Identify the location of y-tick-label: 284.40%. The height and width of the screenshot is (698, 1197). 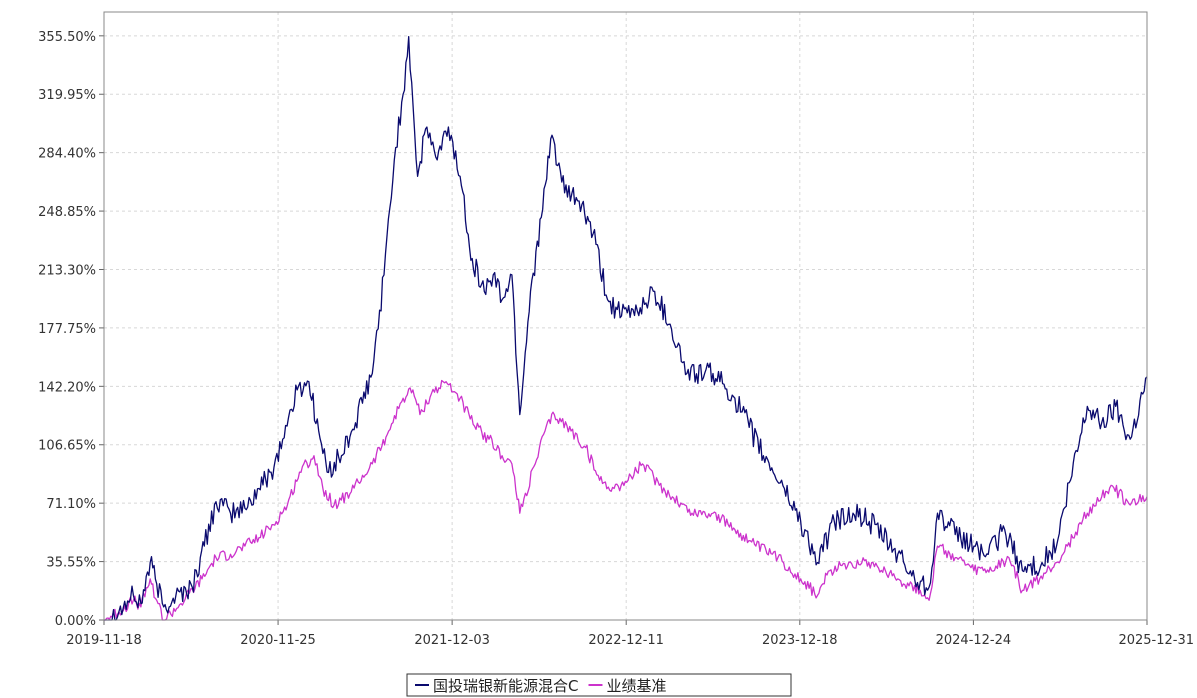
(67, 154).